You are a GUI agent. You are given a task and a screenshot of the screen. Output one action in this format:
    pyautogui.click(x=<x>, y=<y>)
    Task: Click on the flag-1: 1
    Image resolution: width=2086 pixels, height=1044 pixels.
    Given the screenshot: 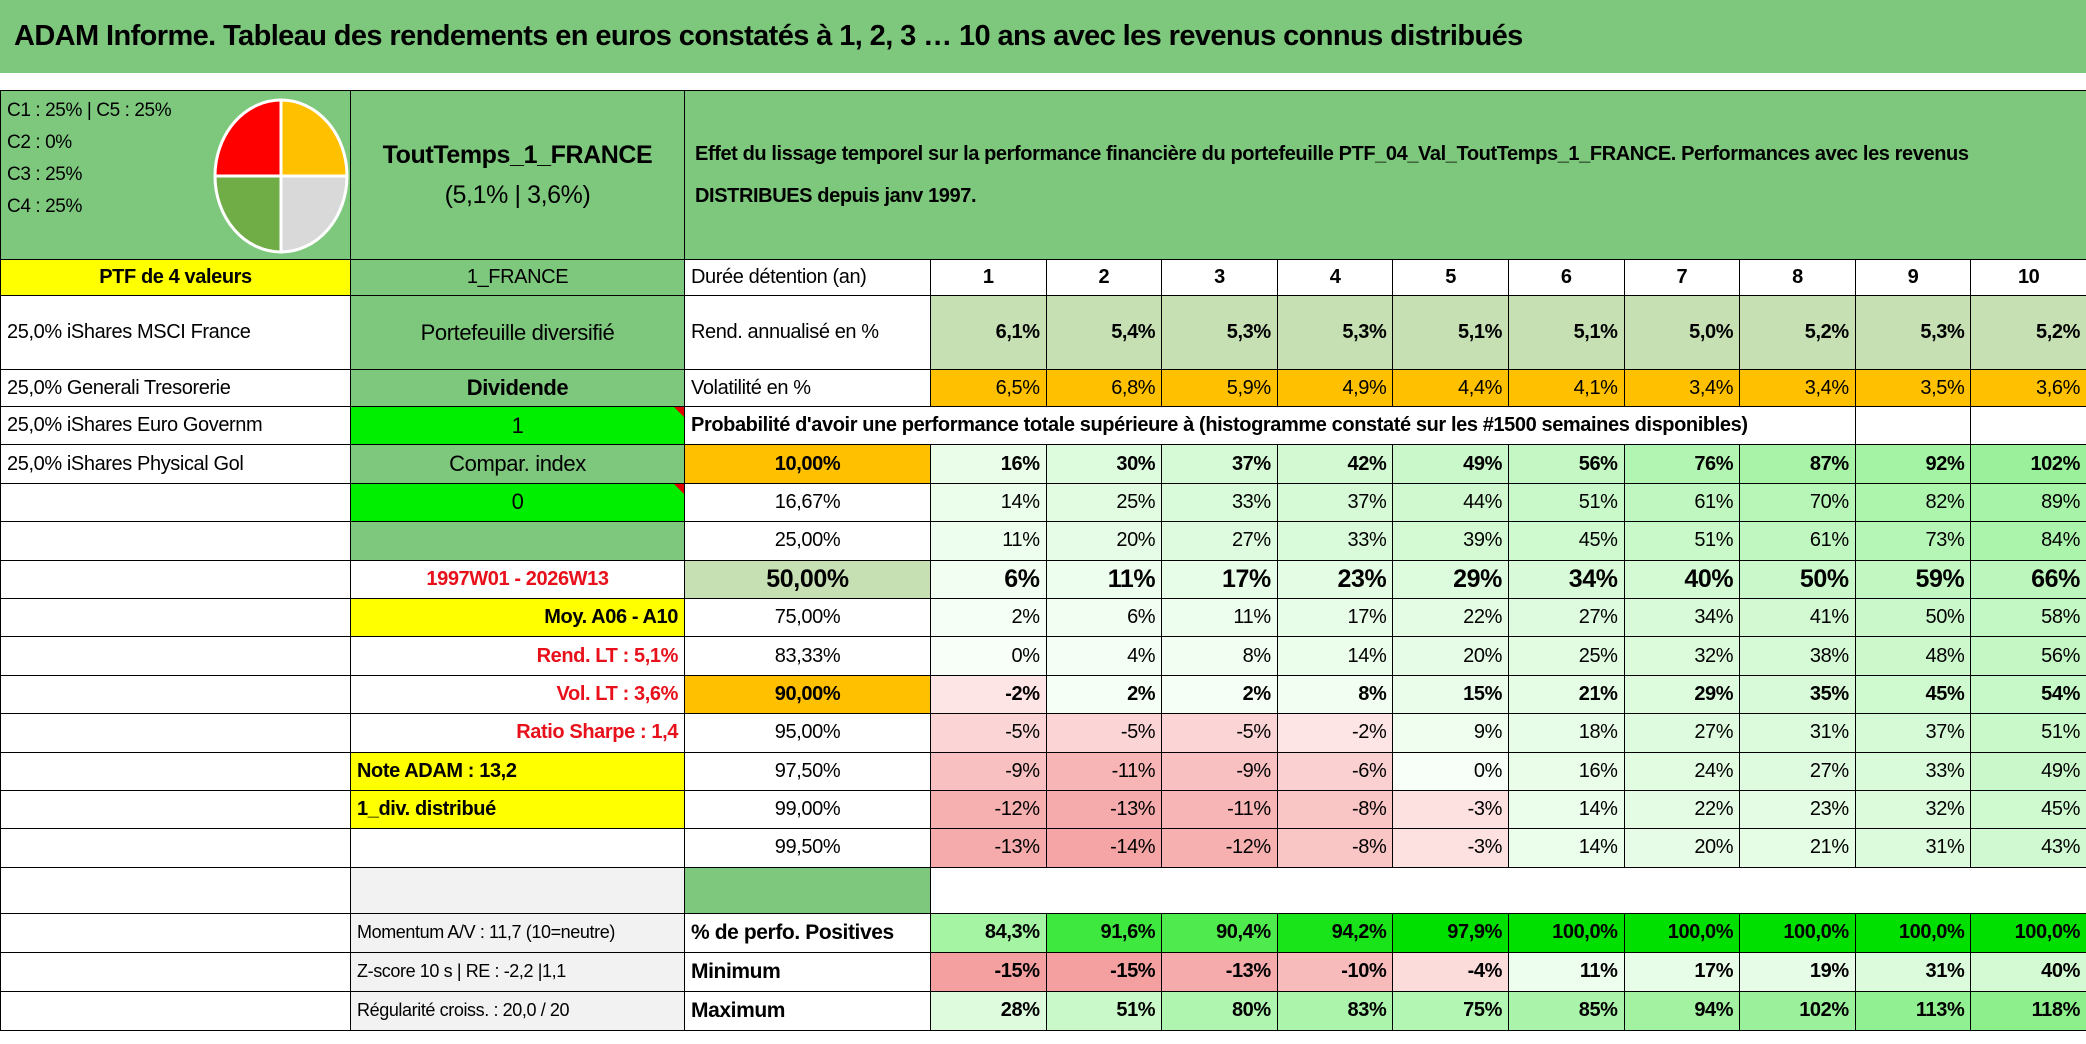 What is the action you would take?
    pyautogui.click(x=517, y=425)
    